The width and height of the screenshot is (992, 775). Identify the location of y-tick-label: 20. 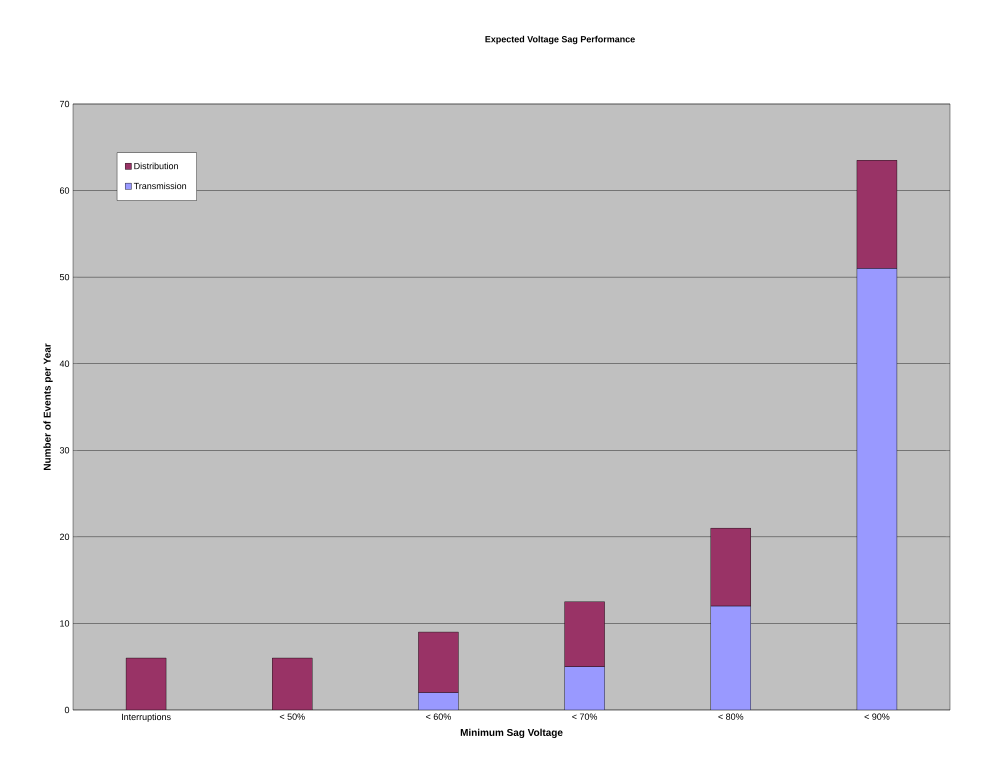
(65, 537).